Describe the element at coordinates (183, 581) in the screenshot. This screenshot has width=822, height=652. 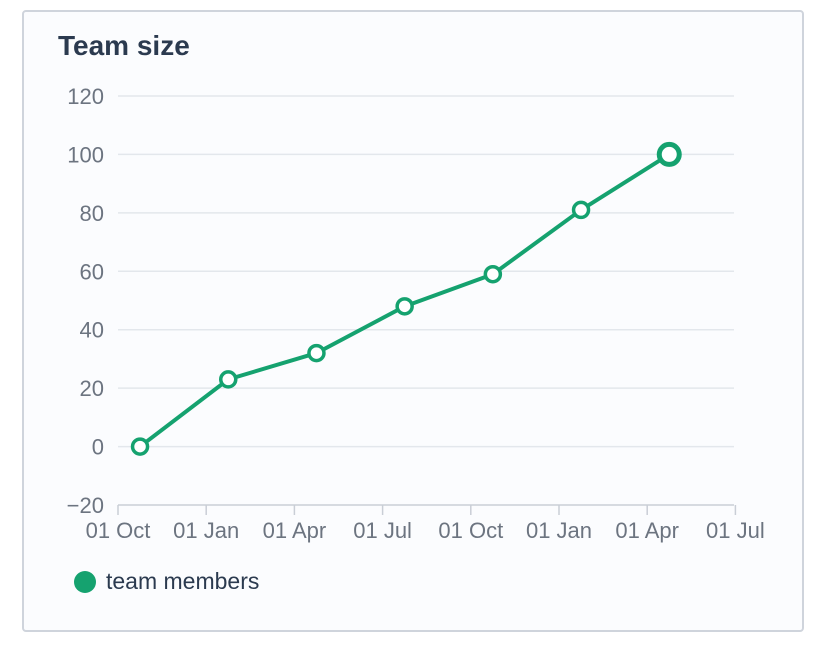
I see `legend-label-team-members: team members` at that location.